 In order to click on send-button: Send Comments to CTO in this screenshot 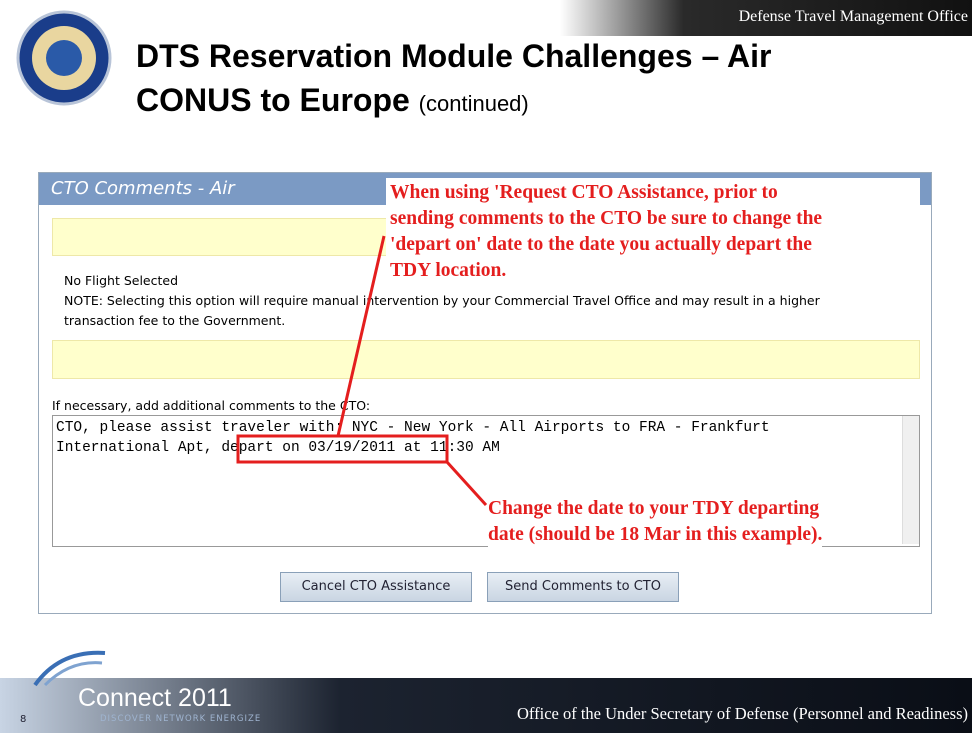, I will do `click(583, 587)`.